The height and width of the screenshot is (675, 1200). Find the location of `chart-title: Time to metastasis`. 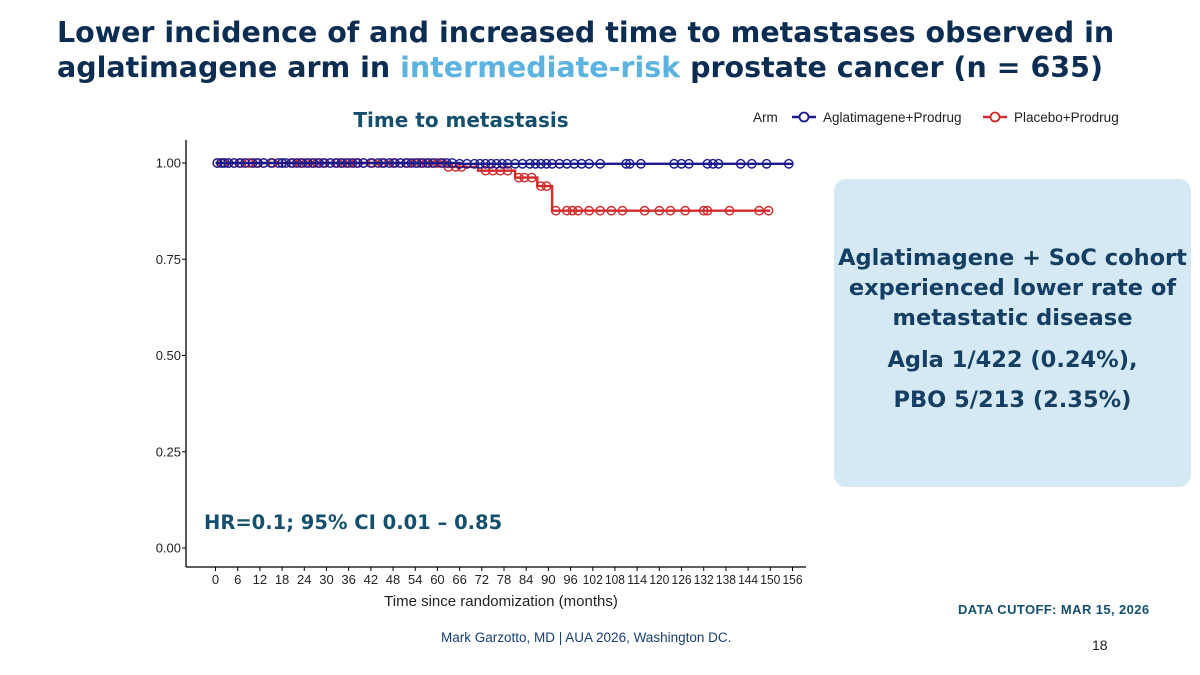

chart-title: Time to metastasis is located at coordinates (461, 120).